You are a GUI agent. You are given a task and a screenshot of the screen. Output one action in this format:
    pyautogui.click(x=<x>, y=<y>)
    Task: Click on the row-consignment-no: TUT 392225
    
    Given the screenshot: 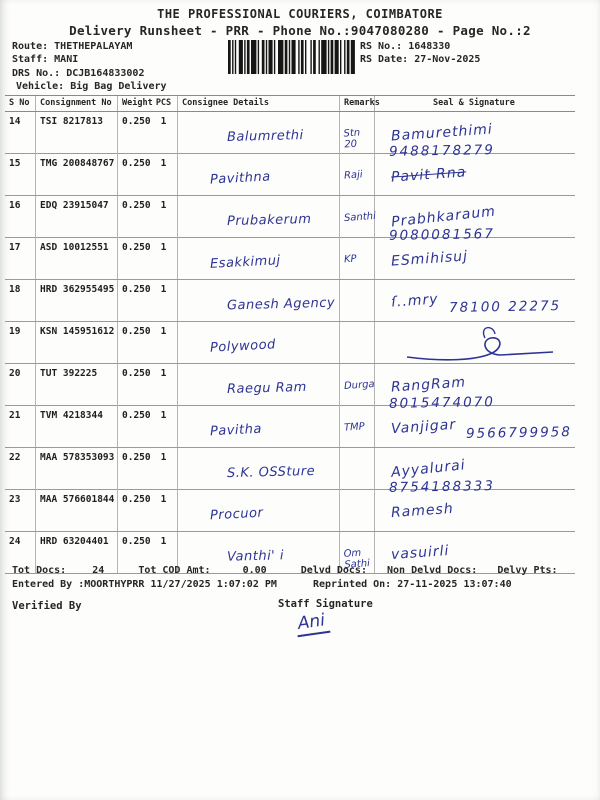 What is the action you would take?
    pyautogui.click(x=77, y=387)
    